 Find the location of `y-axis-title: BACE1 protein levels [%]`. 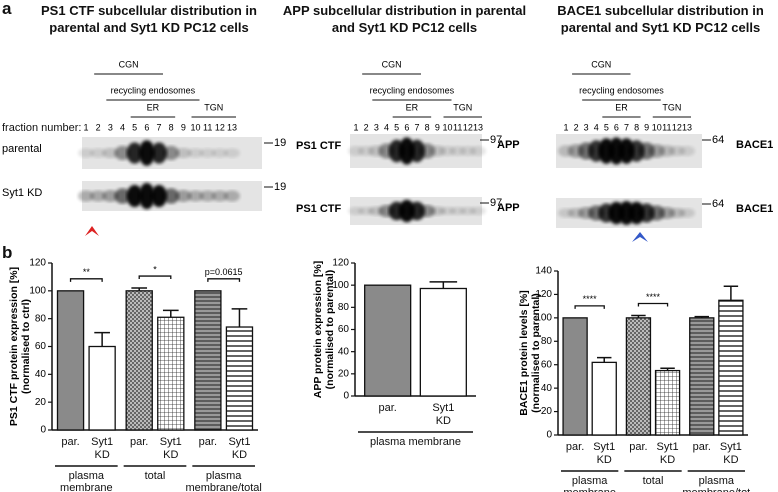

y-axis-title: BACE1 protein levels [%] is located at coordinates (524, 352).